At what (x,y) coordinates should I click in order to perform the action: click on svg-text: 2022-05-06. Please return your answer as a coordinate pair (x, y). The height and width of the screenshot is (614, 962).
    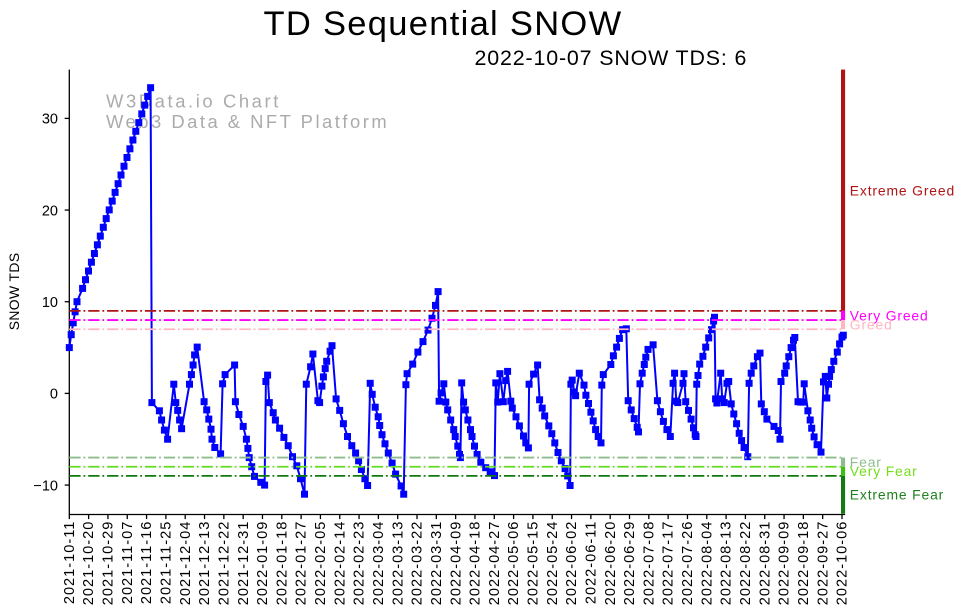
    Looking at the image, I should click on (514, 563).